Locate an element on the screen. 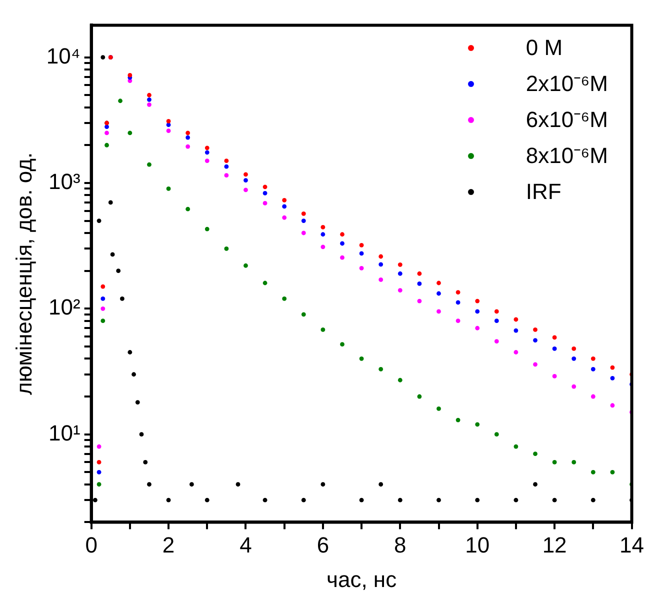  y-tick-label: 10² is located at coordinates (64, 307).